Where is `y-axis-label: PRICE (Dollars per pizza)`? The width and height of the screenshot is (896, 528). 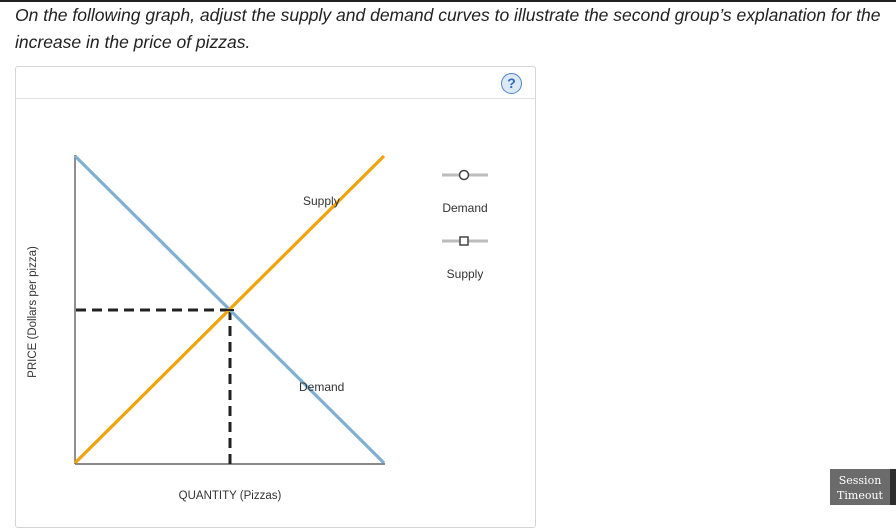
y-axis-label: PRICE (Dollars per pizza) is located at coordinates (33, 312).